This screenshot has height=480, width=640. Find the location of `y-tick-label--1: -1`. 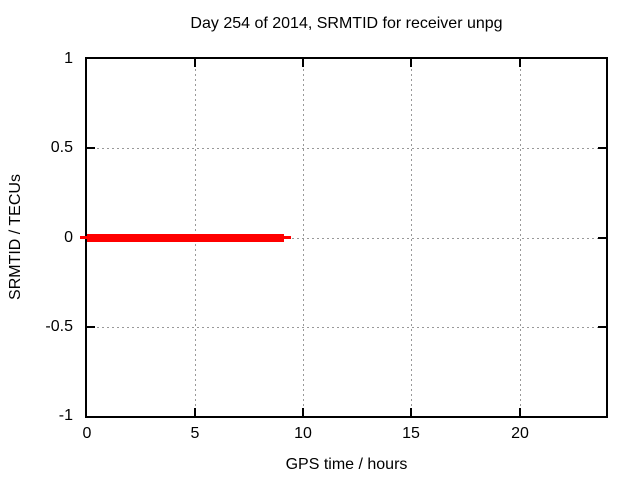

y-tick-label--1: -1 is located at coordinates (65, 415).